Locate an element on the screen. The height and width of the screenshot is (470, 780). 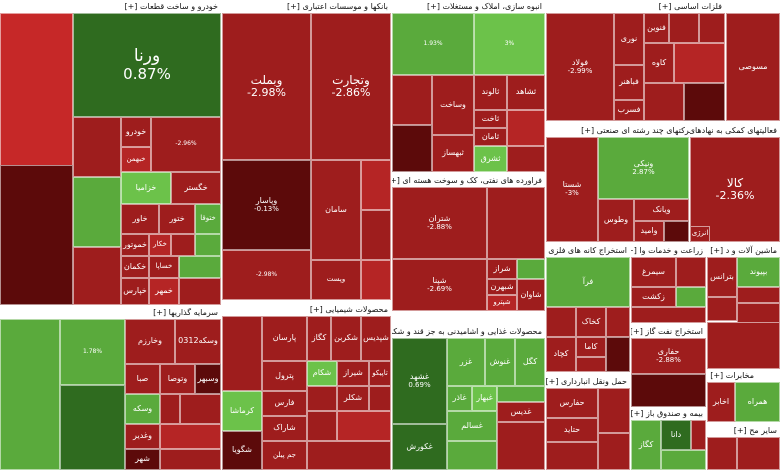
tile-thakht: ثاخت is located at coordinates (490, 119).